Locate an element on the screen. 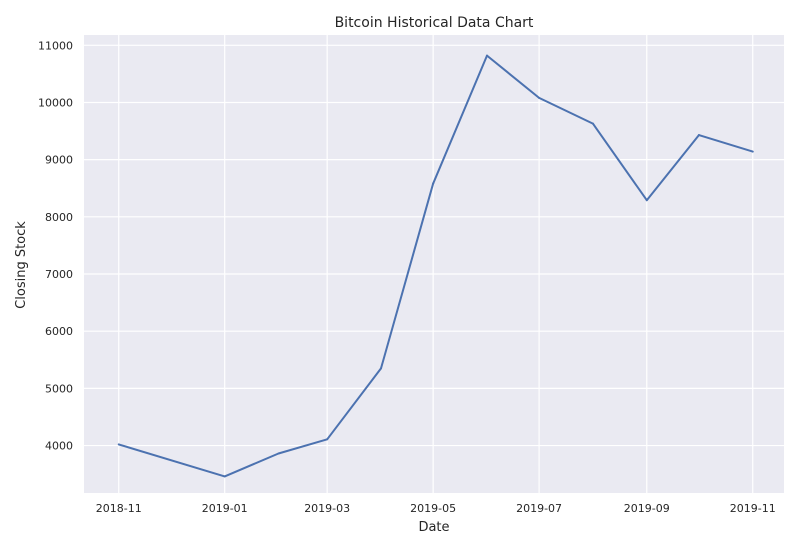 This screenshot has width=800, height=554. x-tick-label: 2018-11 is located at coordinates (119, 508).